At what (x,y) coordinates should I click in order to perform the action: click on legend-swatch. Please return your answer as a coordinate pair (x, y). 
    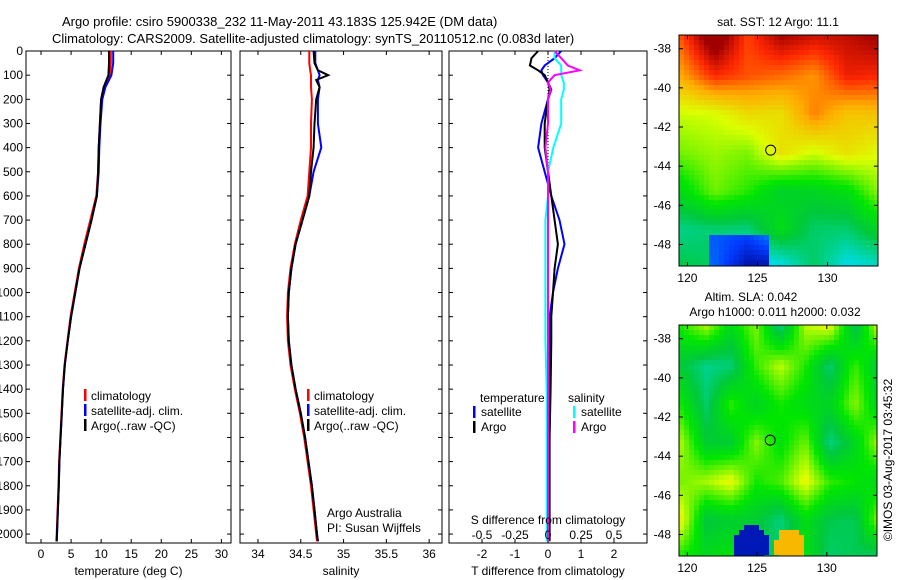
    Looking at the image, I should click on (574, 427).